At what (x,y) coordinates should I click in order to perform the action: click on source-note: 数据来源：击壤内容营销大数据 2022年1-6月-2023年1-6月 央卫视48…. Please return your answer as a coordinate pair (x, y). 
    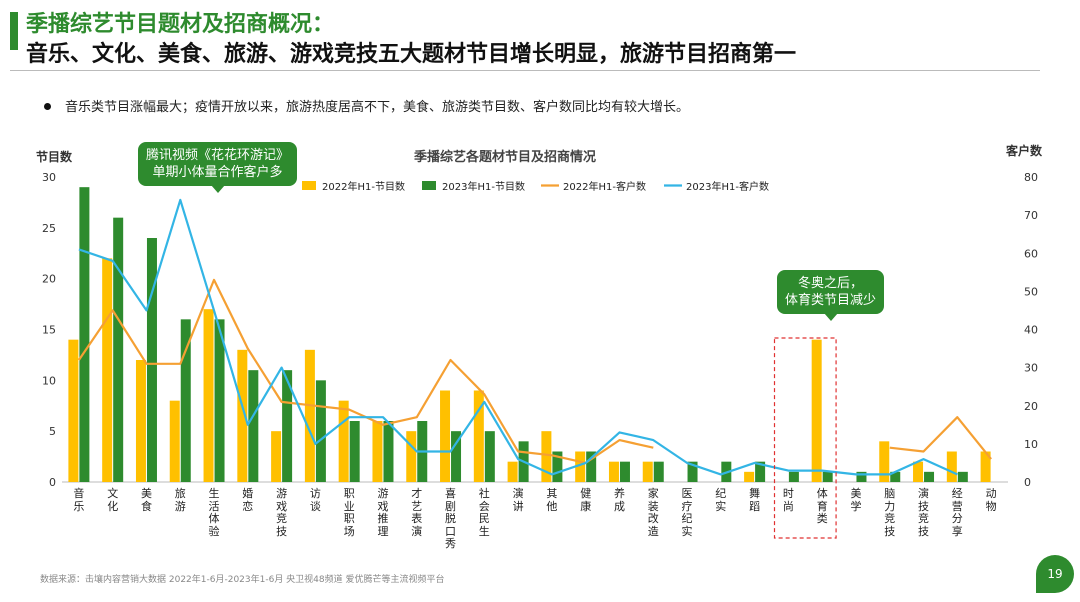
    Looking at the image, I should click on (242, 580).